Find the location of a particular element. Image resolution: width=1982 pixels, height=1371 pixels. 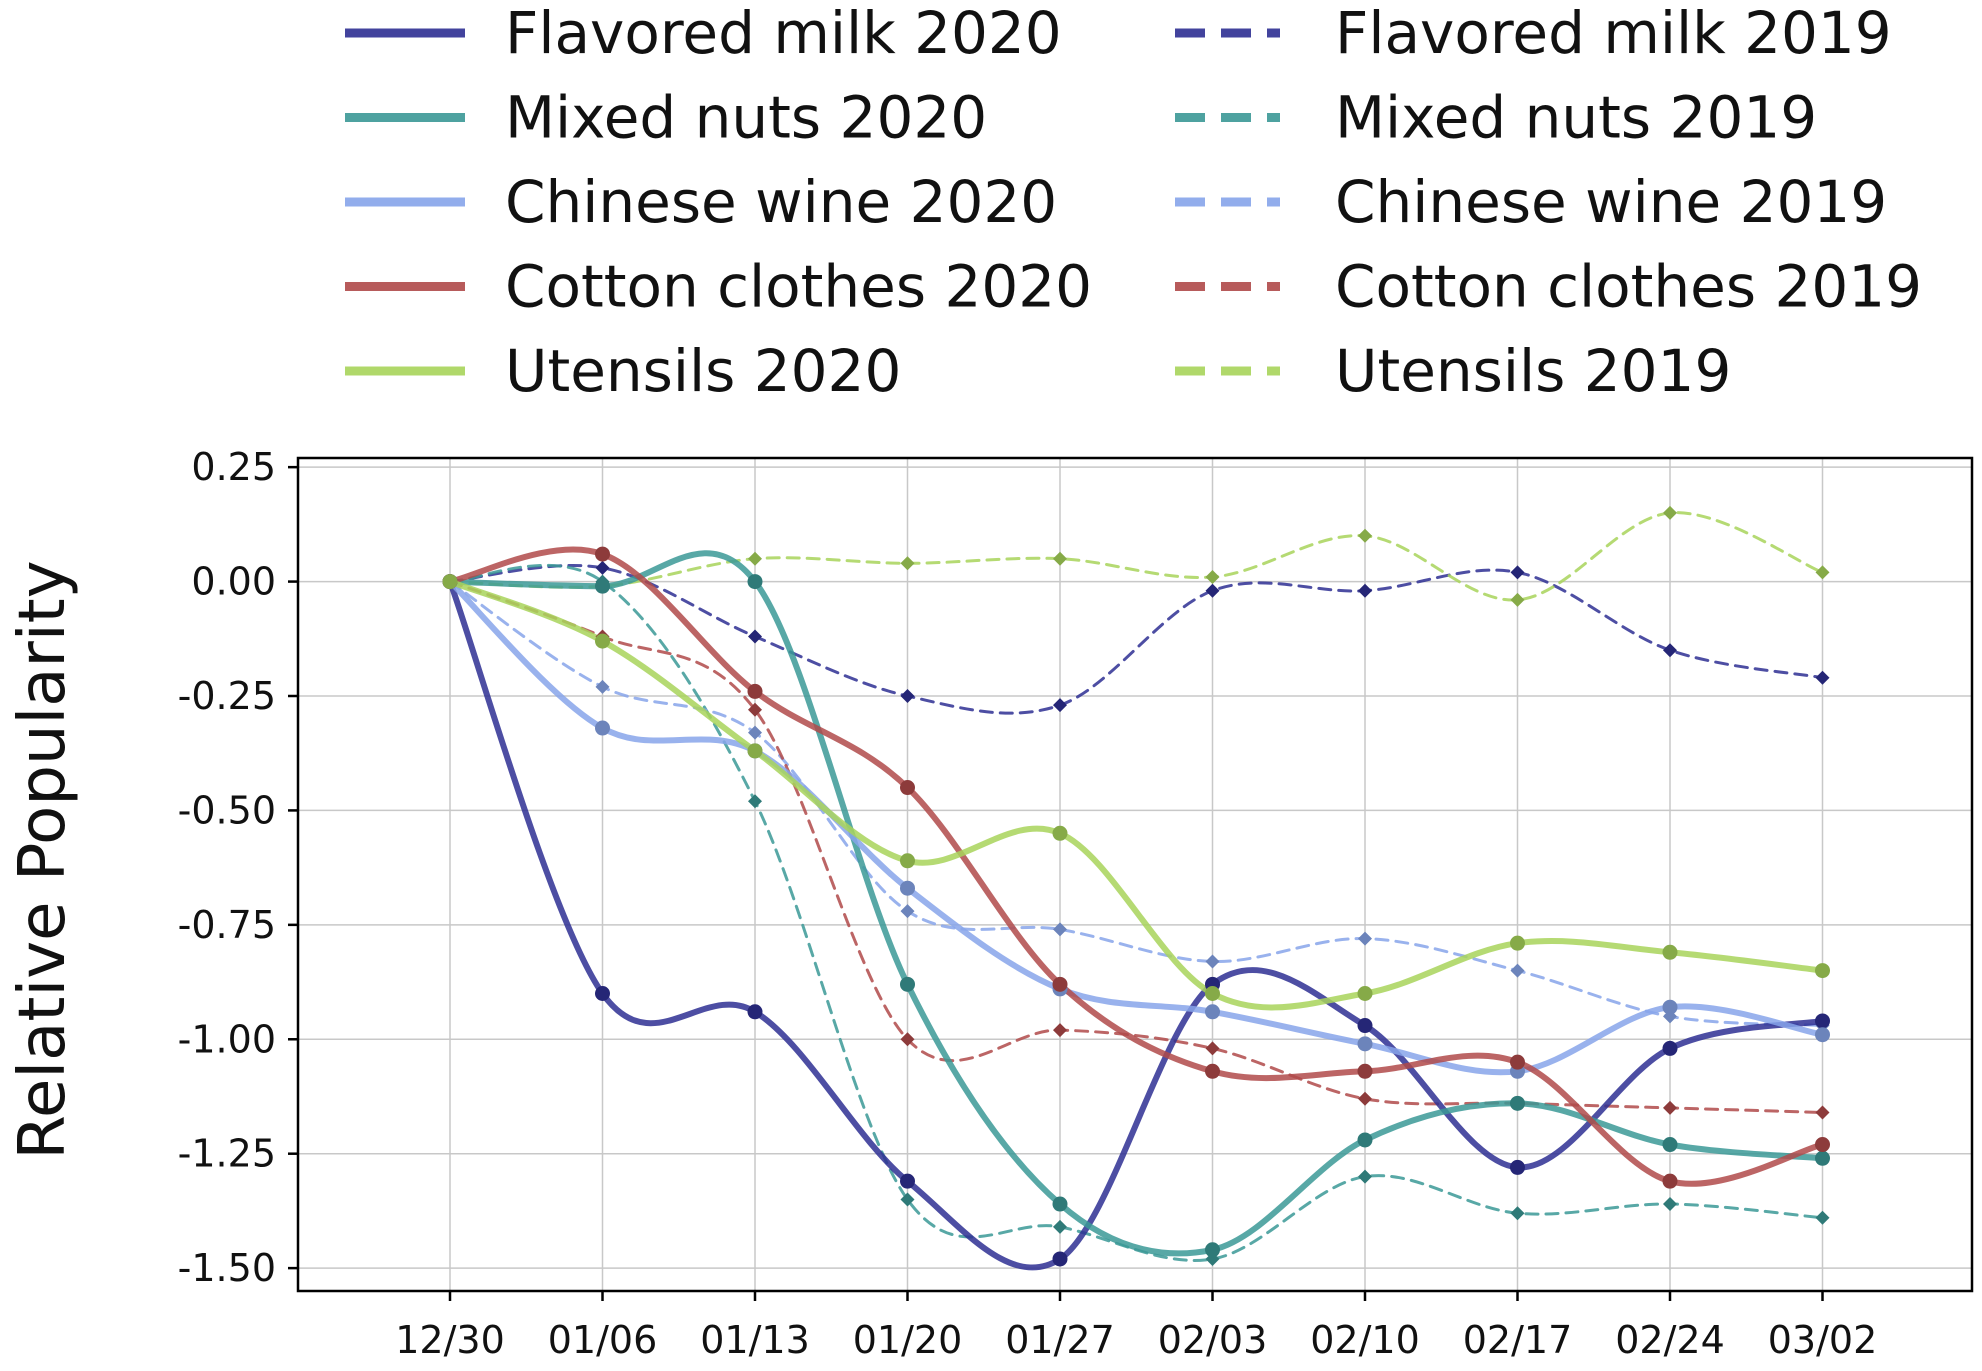

legend-label-cotton-clothes-2019: Cotton clothes 2019 is located at coordinates (1628, 287).